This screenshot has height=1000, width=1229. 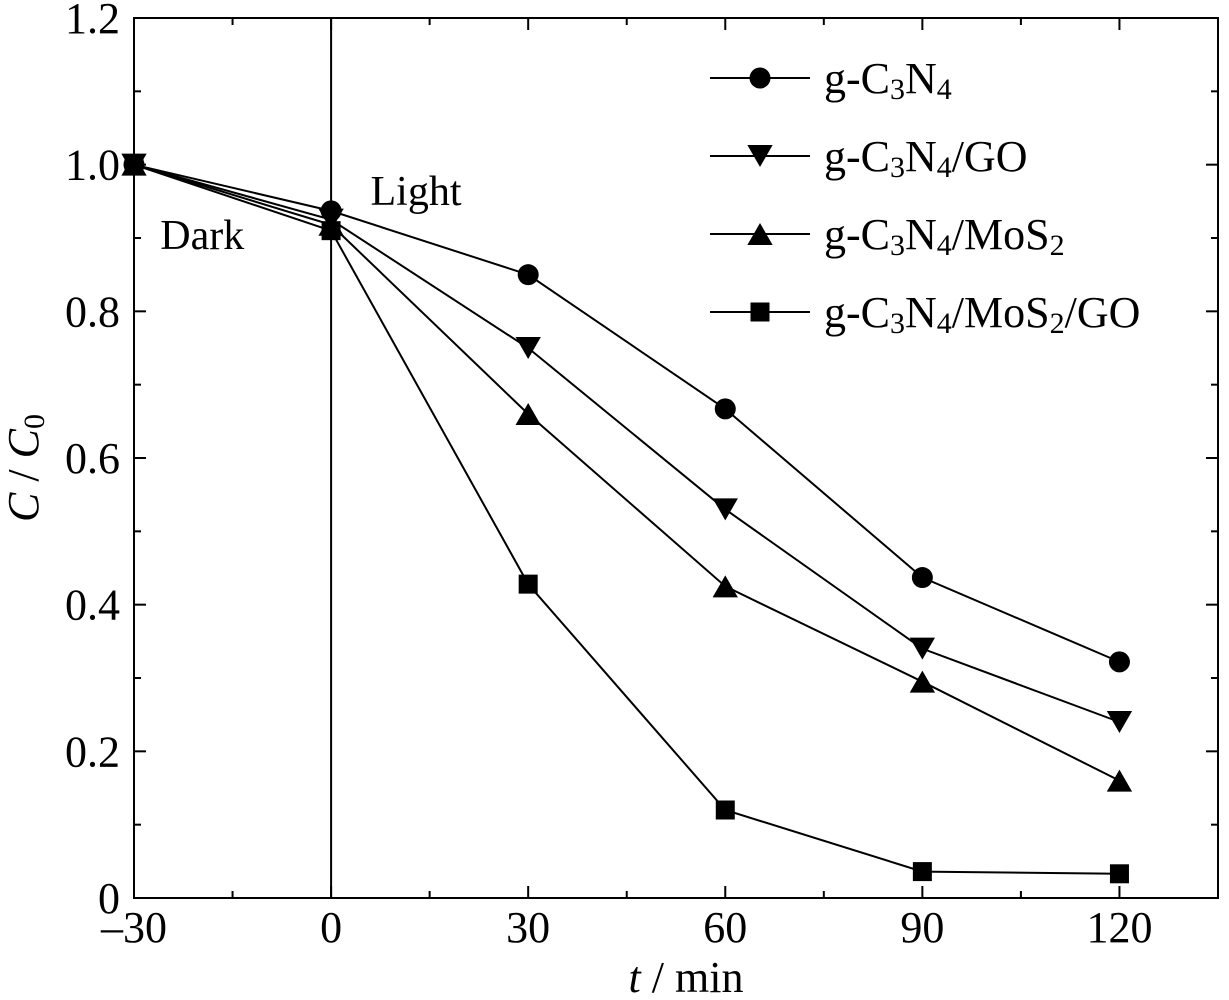 I want to click on legend: g-C3N4 g-C3N4/GO g-C3N4/MoS2 g-C3N4/MoS2/GO, so click(x=925, y=197).